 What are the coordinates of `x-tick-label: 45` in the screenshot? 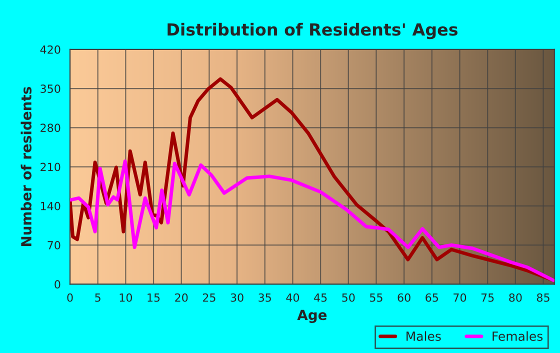 It's located at (320, 298).